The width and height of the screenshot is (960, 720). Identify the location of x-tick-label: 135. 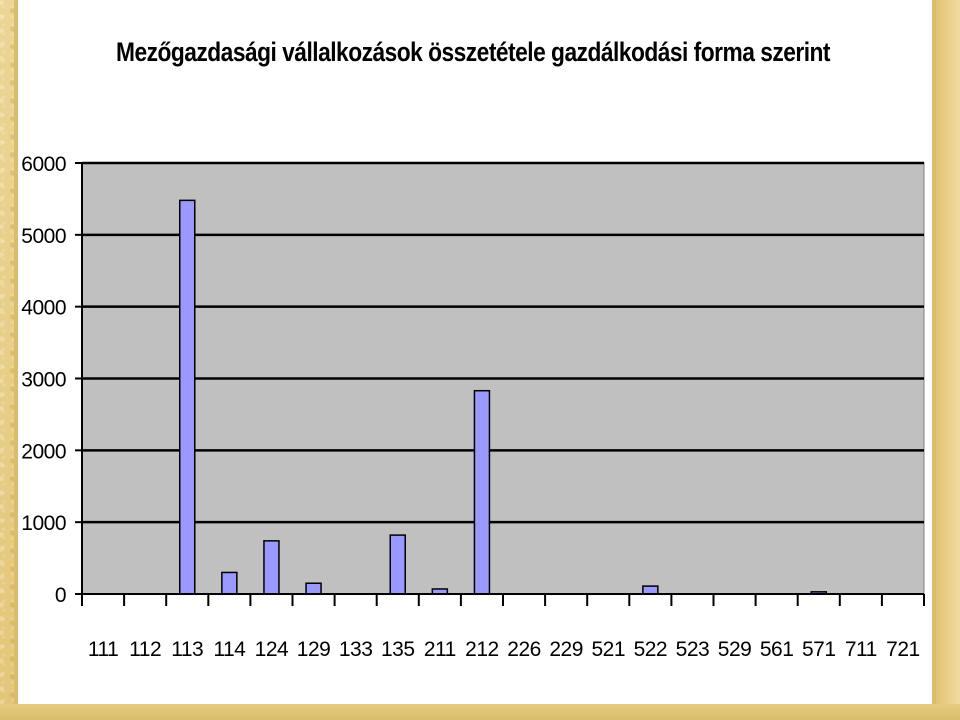
(398, 649).